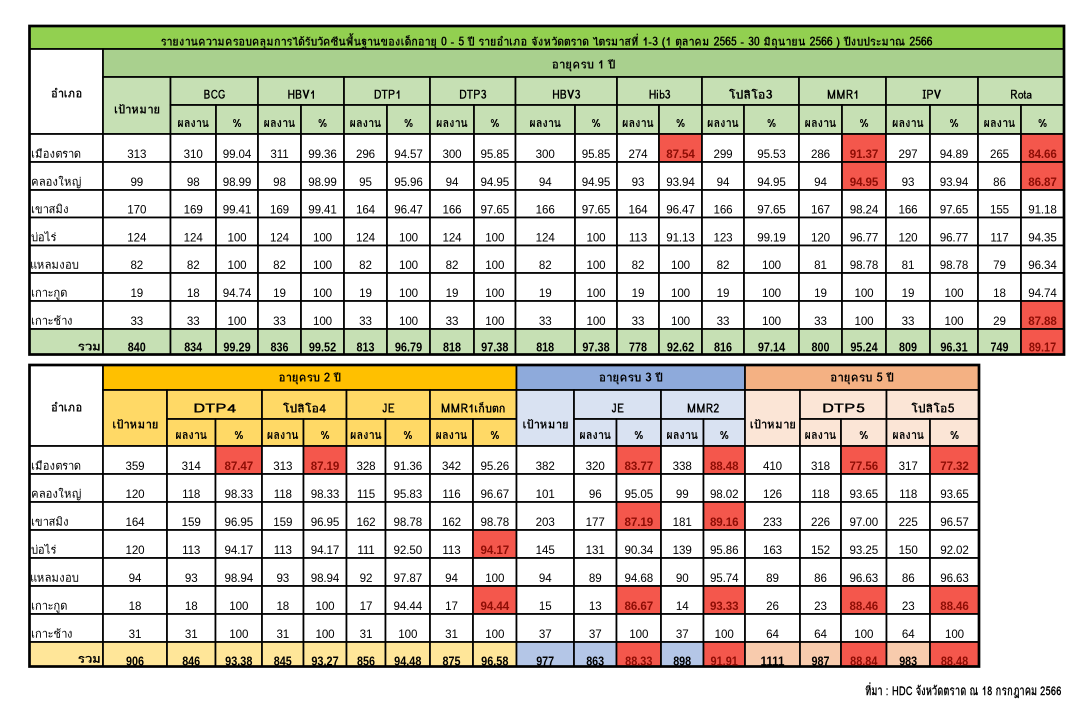  Describe the element at coordinates (772, 522) in the screenshot. I see `svg-text: 233` at that location.